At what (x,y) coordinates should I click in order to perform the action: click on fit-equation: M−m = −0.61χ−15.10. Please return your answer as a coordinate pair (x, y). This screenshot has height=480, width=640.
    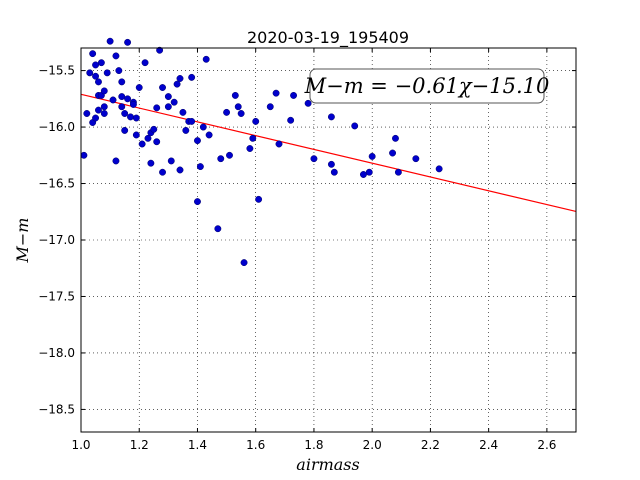
    Looking at the image, I should click on (427, 86).